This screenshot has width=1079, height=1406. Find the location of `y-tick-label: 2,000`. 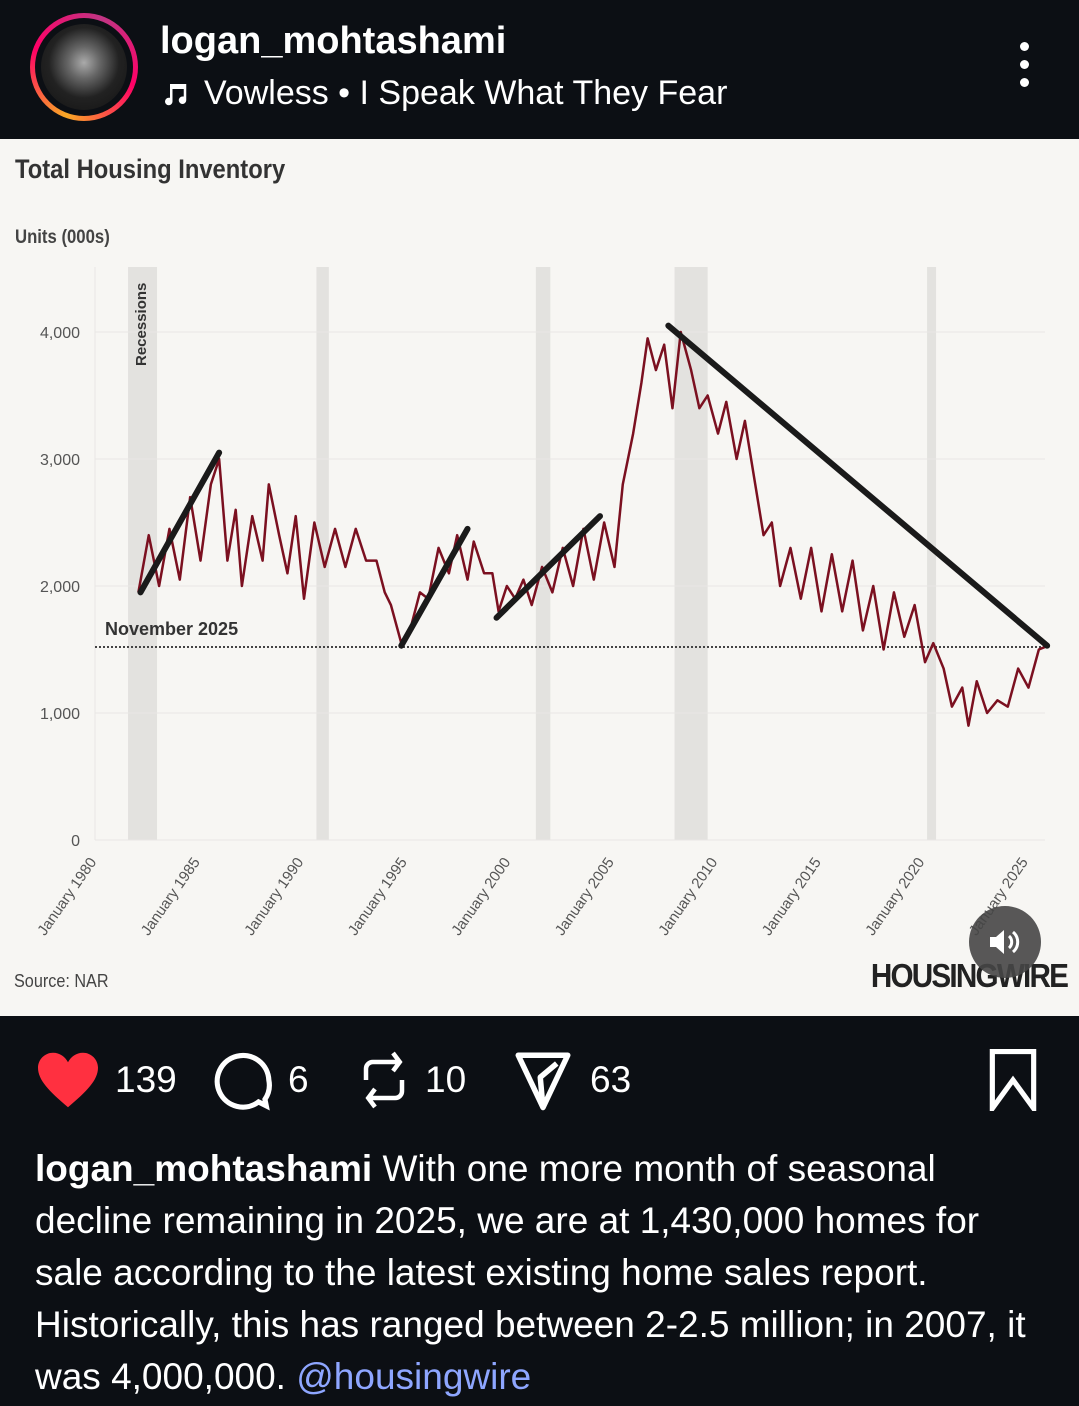

y-tick-label: 2,000 is located at coordinates (60, 587).